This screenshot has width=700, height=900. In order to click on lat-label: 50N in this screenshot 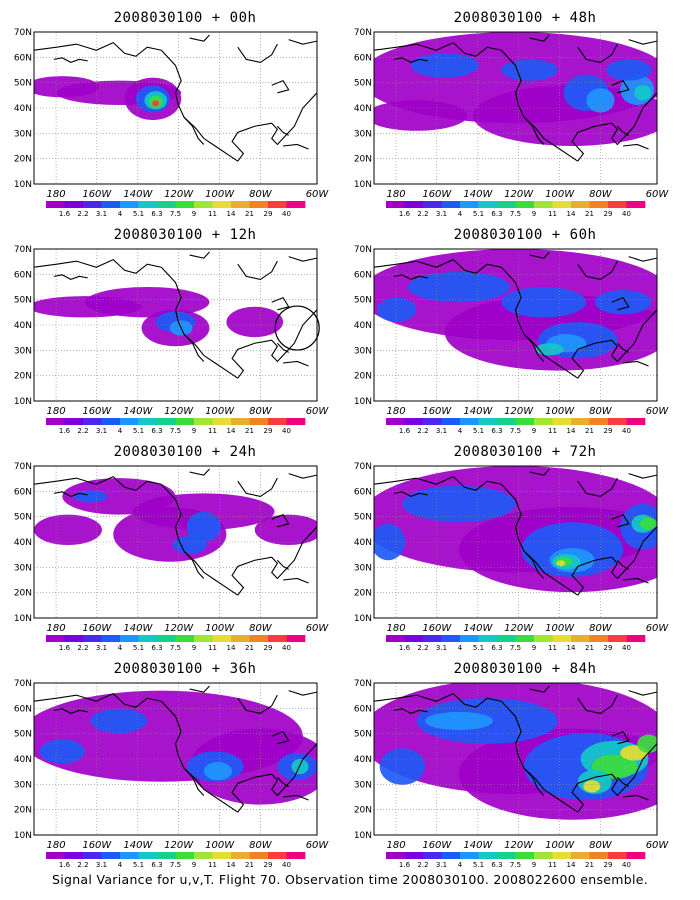, I will do `click(23, 518)`.